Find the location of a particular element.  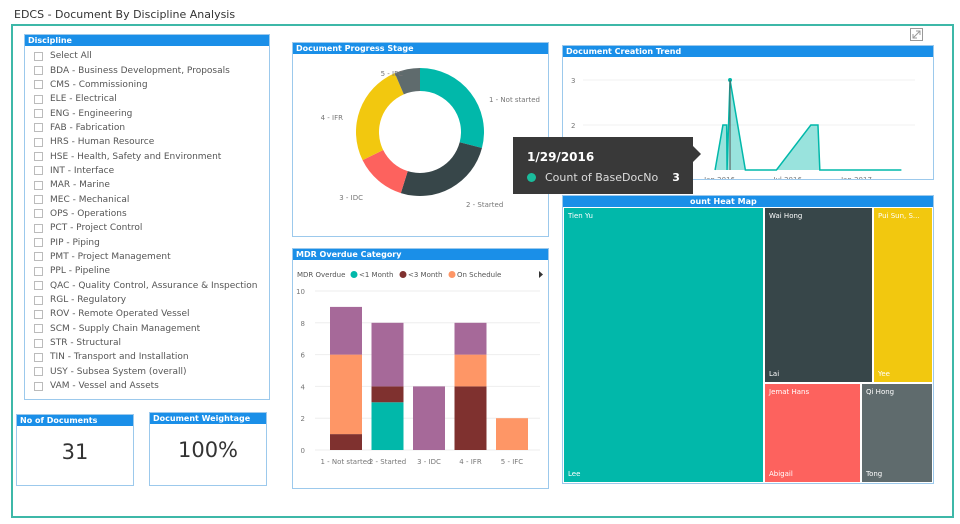

expand-icon is located at coordinates (916, 34).